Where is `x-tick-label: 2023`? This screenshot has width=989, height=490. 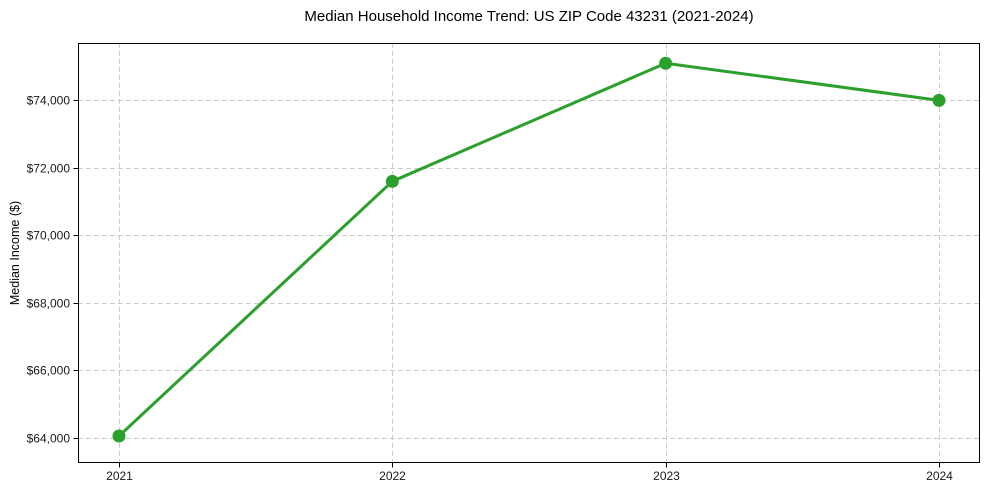 x-tick-label: 2023 is located at coordinates (666, 476).